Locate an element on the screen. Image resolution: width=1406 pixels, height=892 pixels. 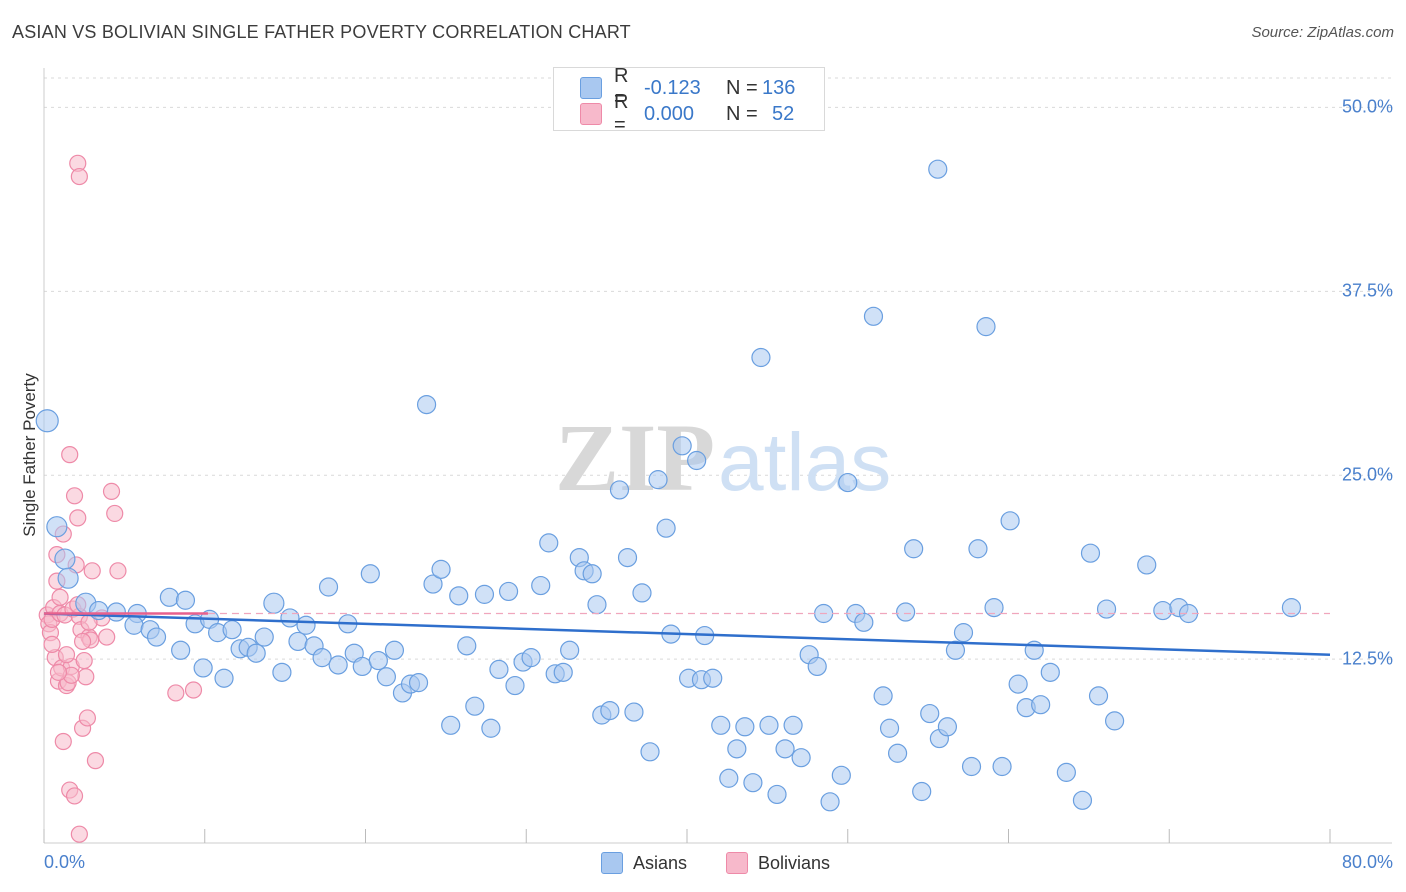
y-tick-label: 25.0% is located at coordinates (1367, 474).